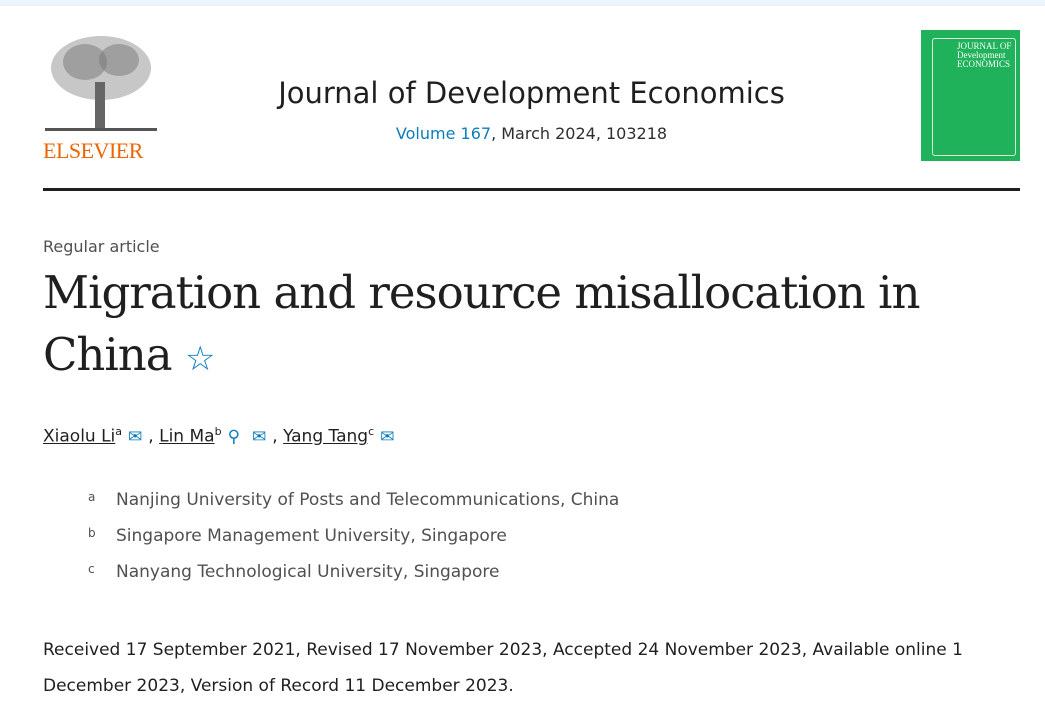 This screenshot has height=715, width=1045. I want to click on author-name: Xiaolu Li, so click(79, 436).